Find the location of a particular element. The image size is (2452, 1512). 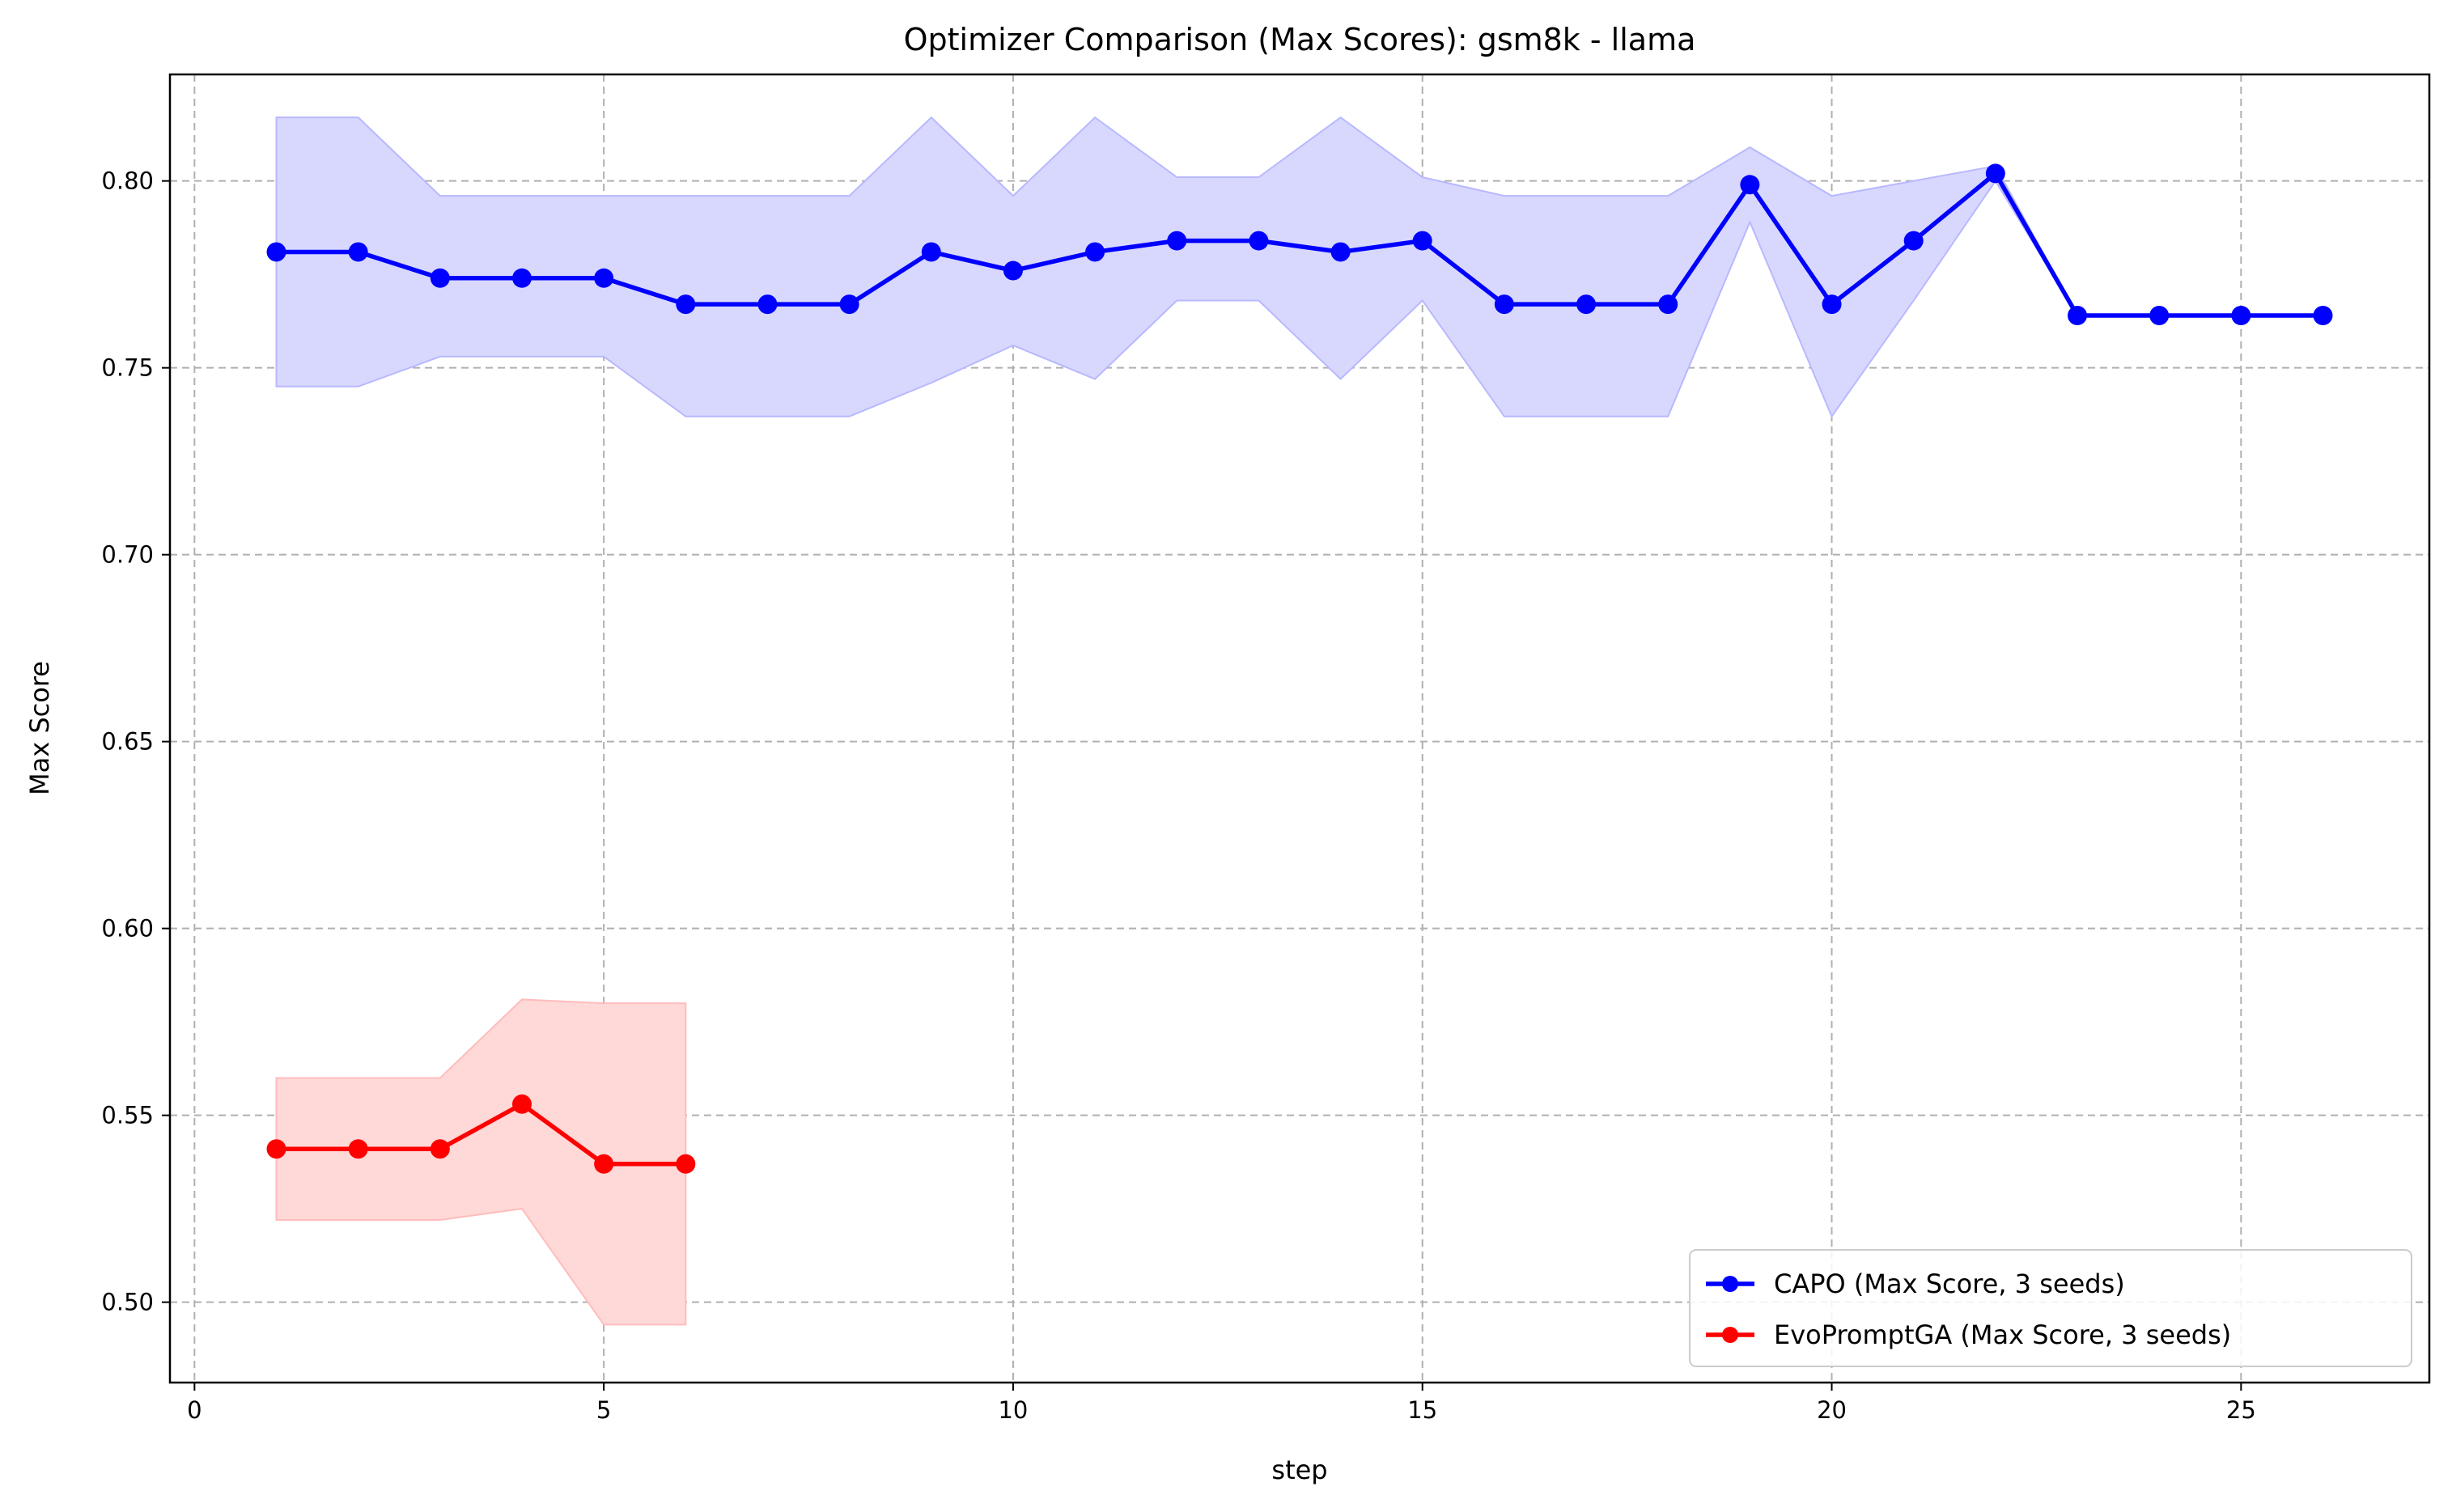

legend-marker-evopromptga is located at coordinates (1730, 1335).